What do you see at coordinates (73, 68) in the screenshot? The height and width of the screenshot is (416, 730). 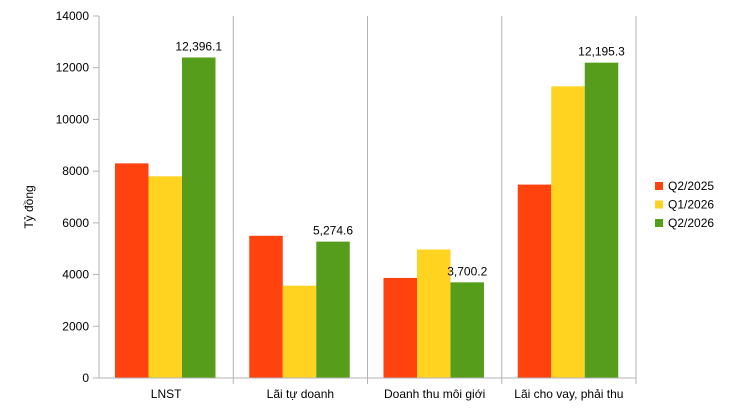 I see `y-tick-label: 12000` at bounding box center [73, 68].